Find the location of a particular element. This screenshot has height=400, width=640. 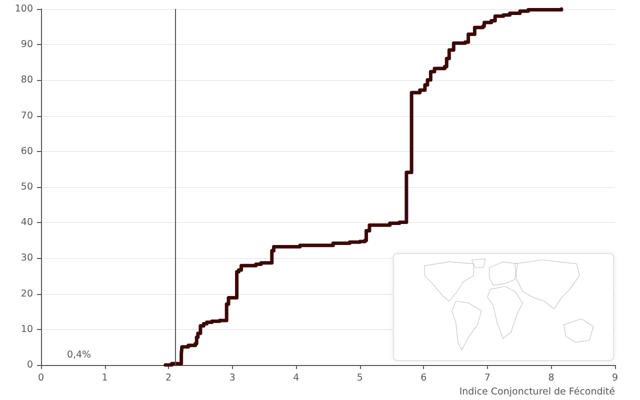

x-tick-label: 5 is located at coordinates (359, 378).